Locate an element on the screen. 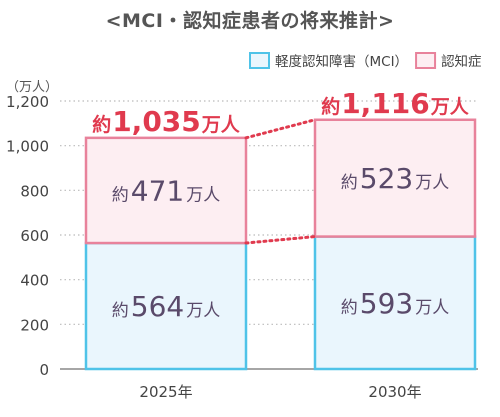 Image resolution: width=500 pixels, height=417 pixels. x-tick-label: 2025年 is located at coordinates (165, 392).